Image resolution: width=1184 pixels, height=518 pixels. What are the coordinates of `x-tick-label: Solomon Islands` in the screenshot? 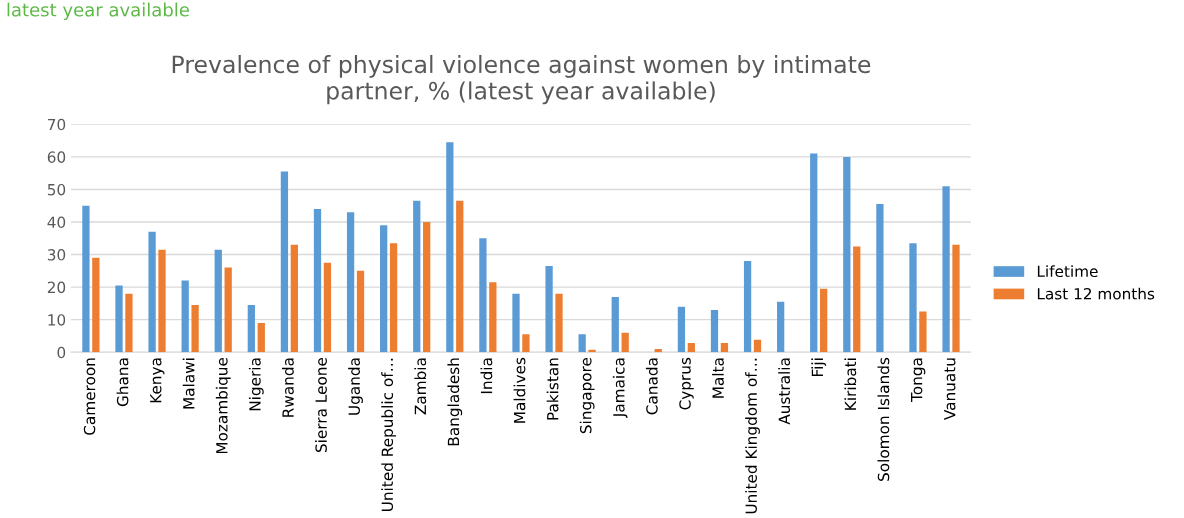 It's located at (883, 419).